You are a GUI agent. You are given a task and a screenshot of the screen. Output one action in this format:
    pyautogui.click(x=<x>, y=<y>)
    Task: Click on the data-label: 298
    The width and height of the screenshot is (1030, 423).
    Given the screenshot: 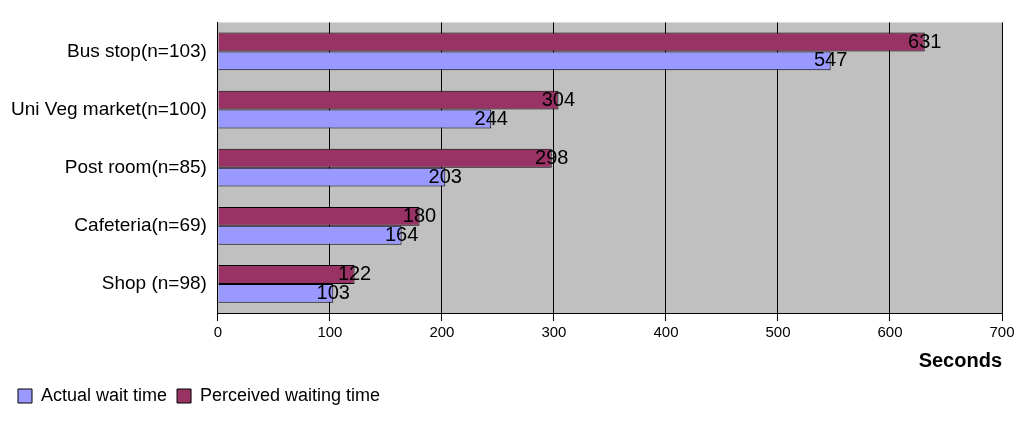 What is the action you would take?
    pyautogui.click(x=552, y=156)
    